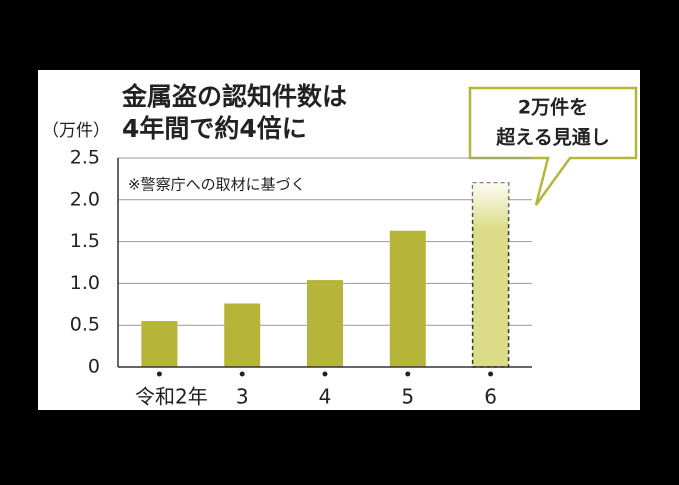 The width and height of the screenshot is (679, 485). What do you see at coordinates (214, 128) in the screenshot?
I see `chart-title: 4年間で約4倍に` at bounding box center [214, 128].